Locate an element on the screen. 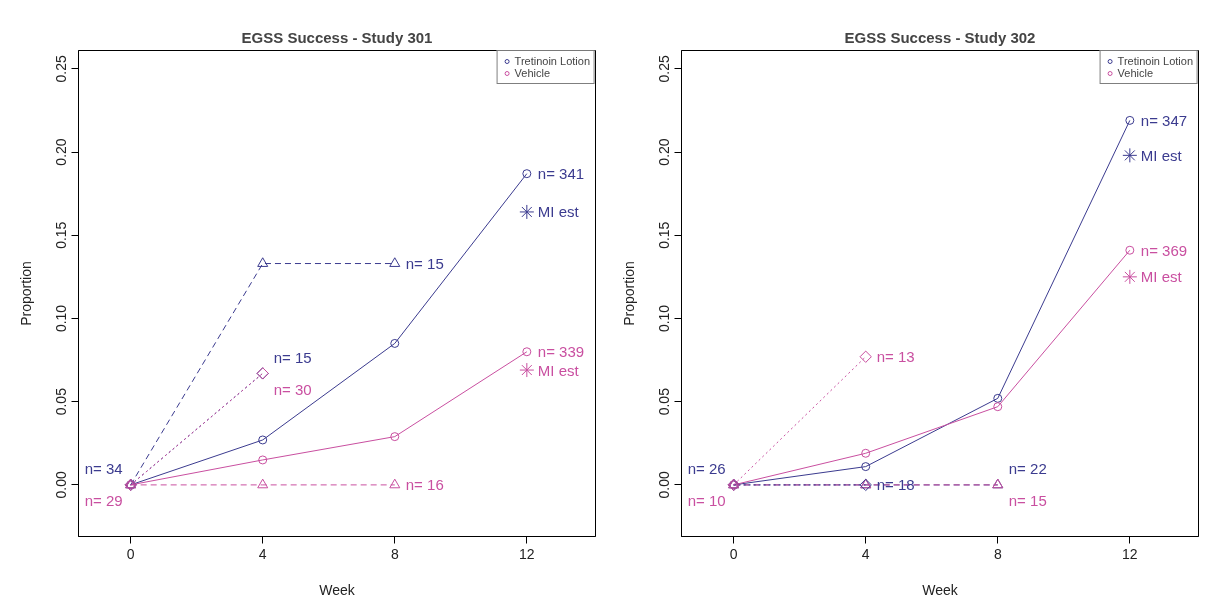  annotation: n= 339 is located at coordinates (561, 352).